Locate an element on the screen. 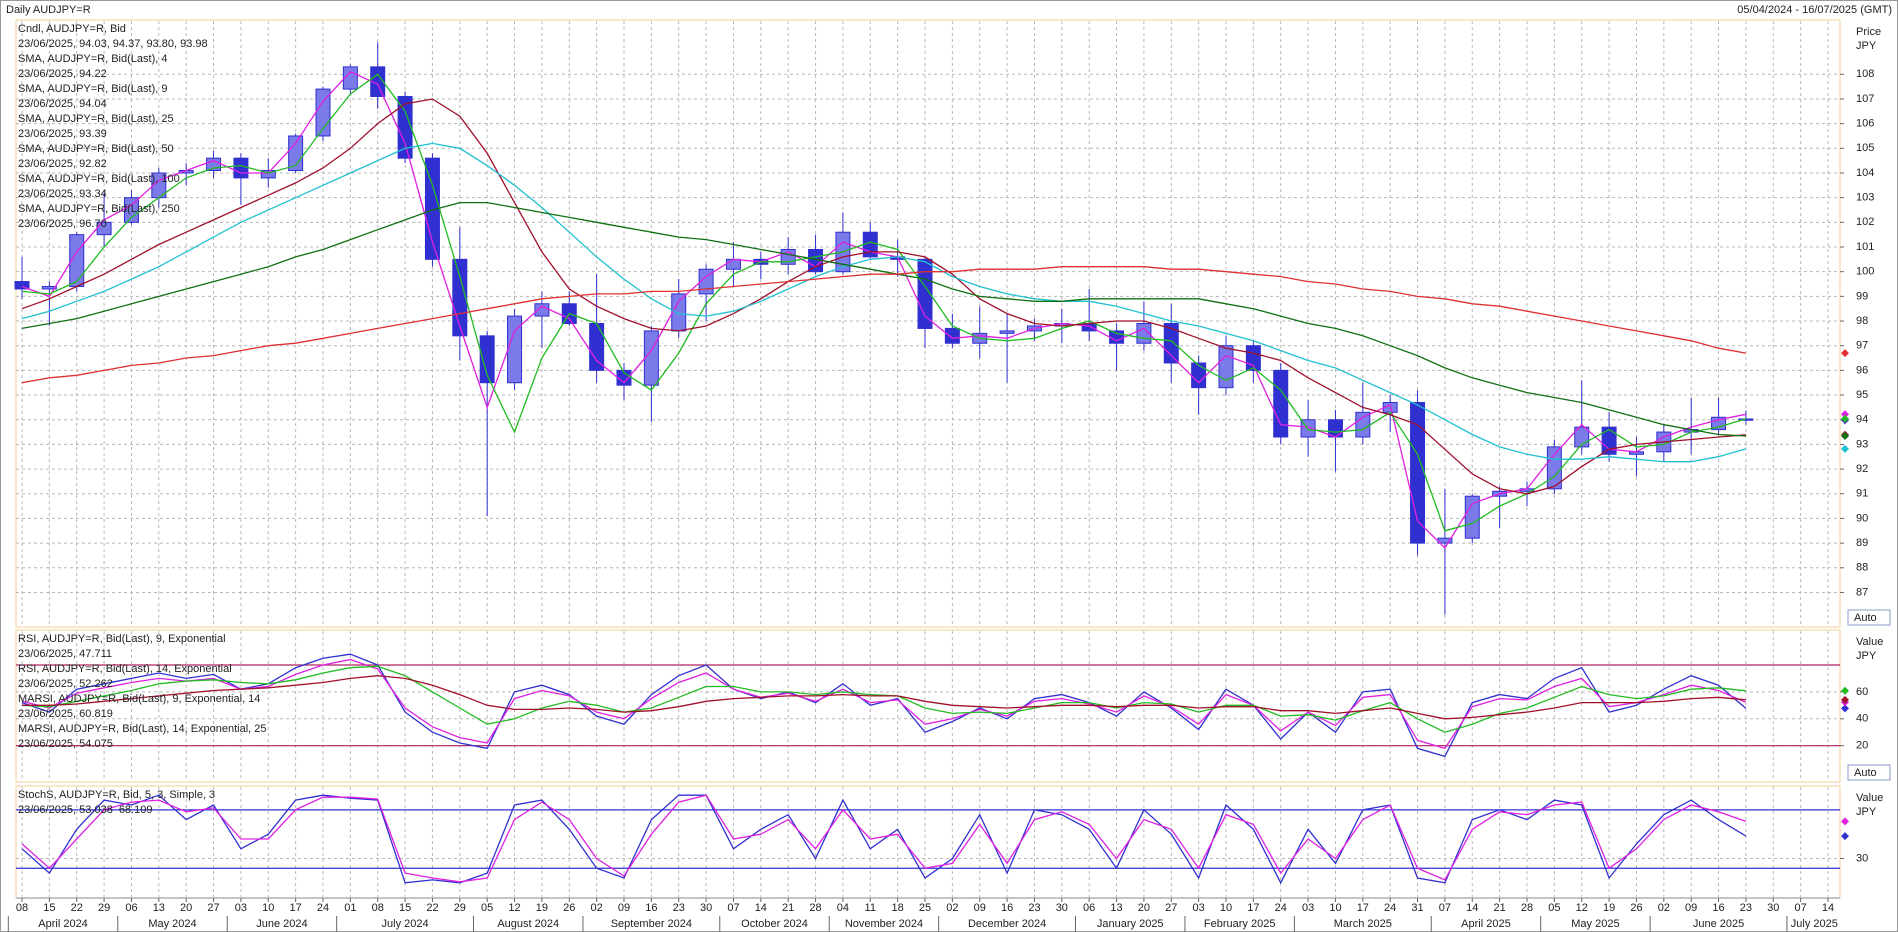  y-tick-label: 20 is located at coordinates (1862, 746).